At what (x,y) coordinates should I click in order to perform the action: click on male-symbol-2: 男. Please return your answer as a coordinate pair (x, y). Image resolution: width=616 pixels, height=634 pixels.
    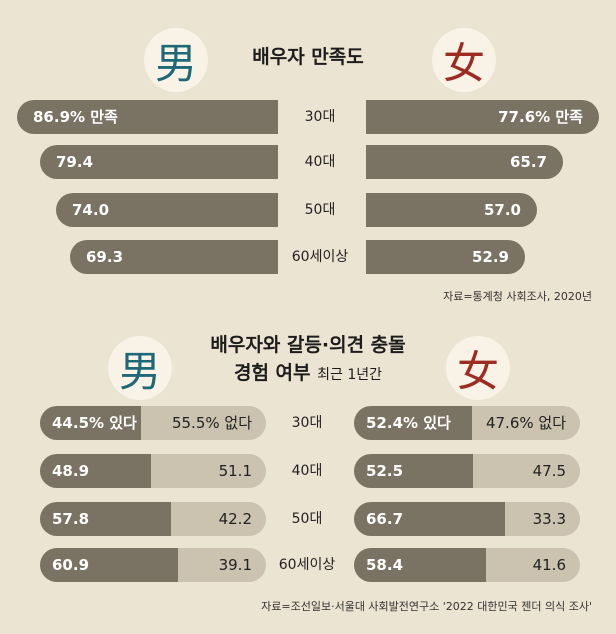
    Looking at the image, I should click on (140, 368).